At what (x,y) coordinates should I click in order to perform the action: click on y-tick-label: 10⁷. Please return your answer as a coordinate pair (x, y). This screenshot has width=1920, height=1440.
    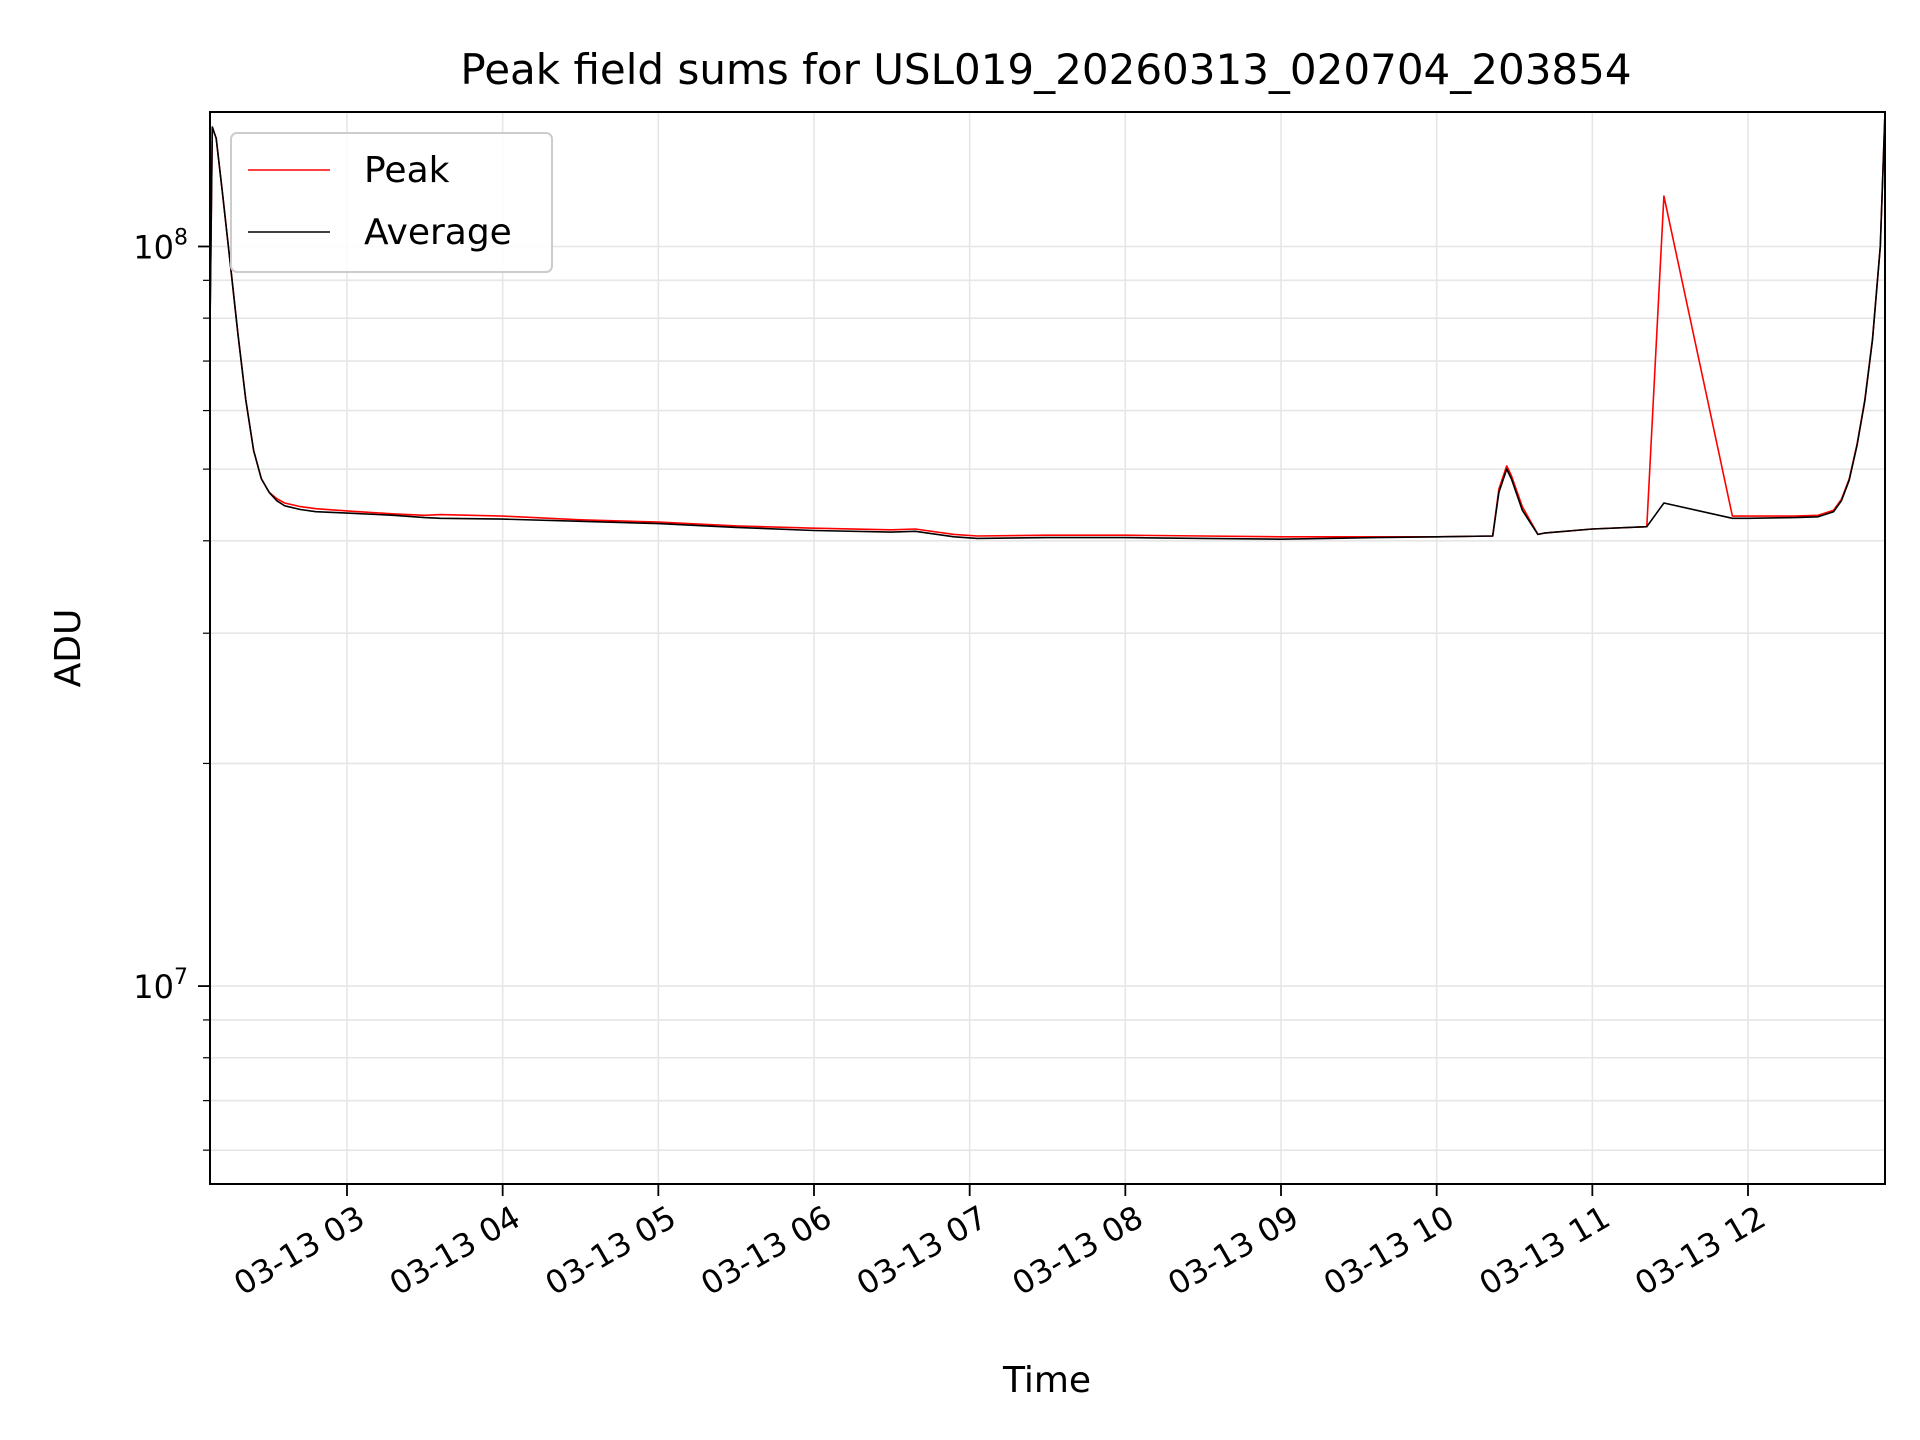
    Looking at the image, I should click on (160, 985).